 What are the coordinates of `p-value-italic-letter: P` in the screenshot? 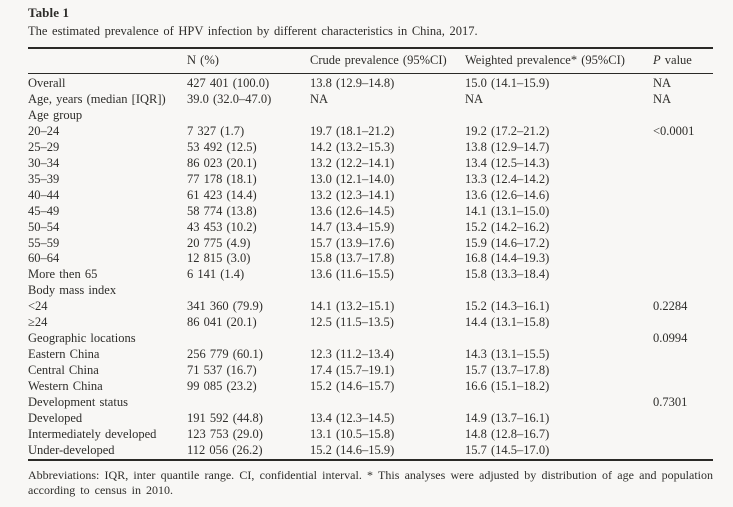 It's located at (657, 60).